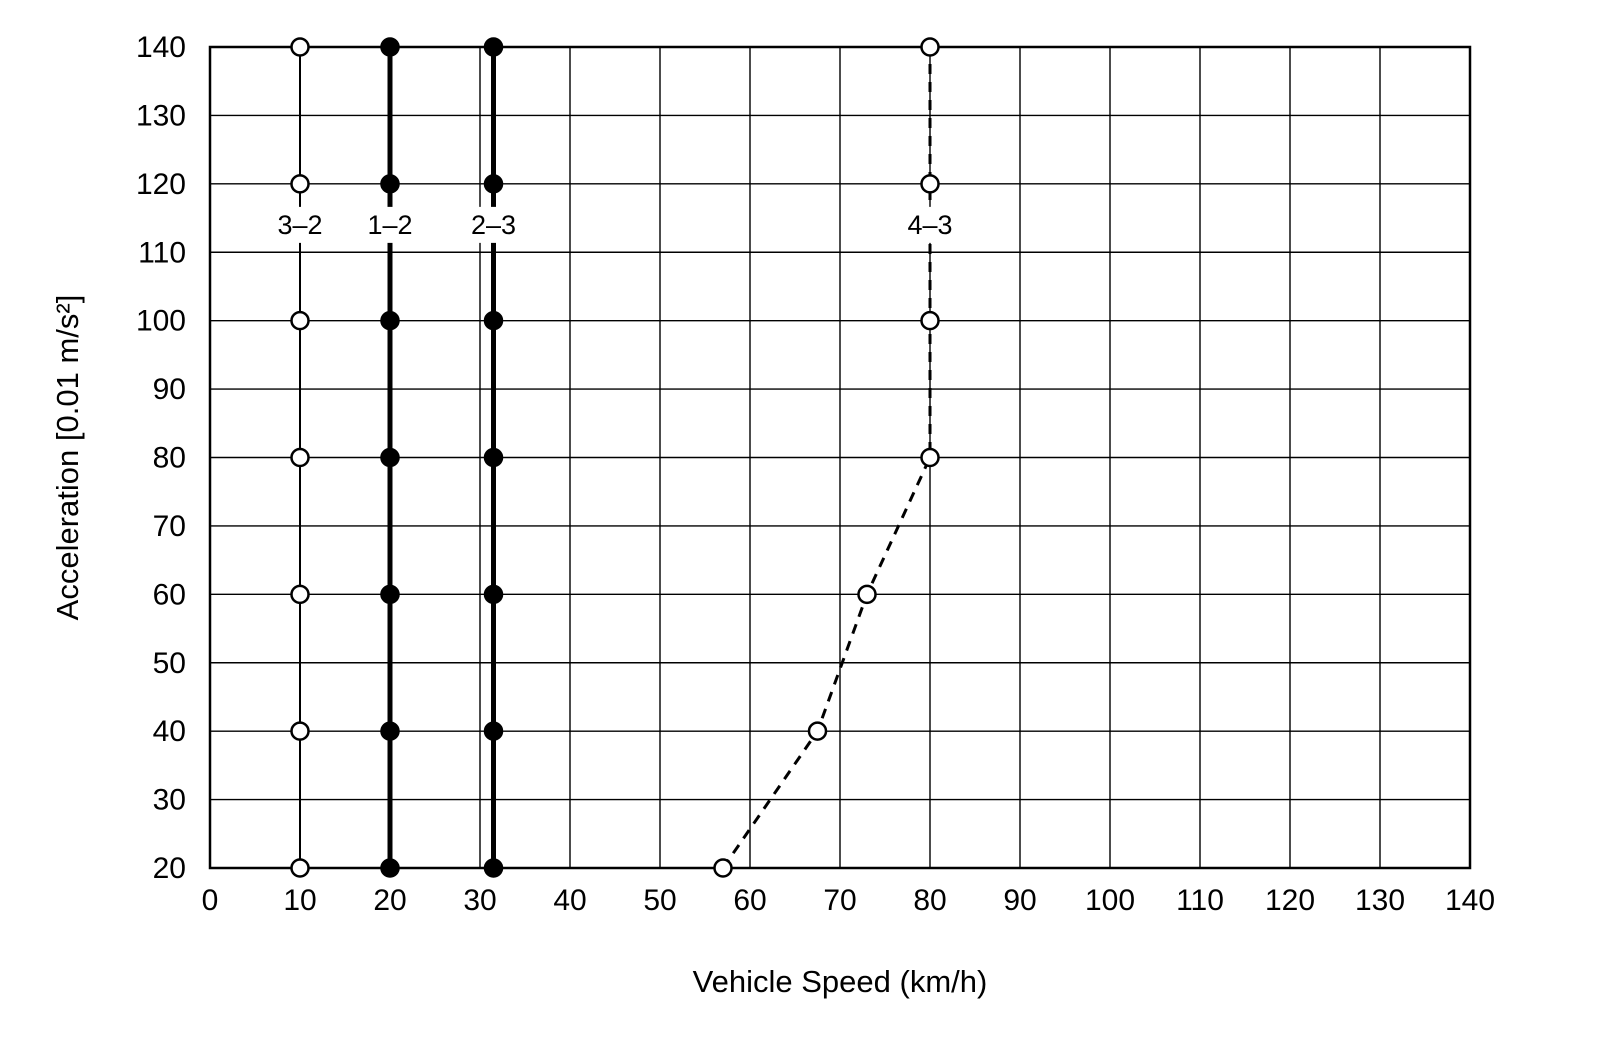 This screenshot has height=1048, width=1600. I want to click on x-tick-label: 20, so click(389, 900).